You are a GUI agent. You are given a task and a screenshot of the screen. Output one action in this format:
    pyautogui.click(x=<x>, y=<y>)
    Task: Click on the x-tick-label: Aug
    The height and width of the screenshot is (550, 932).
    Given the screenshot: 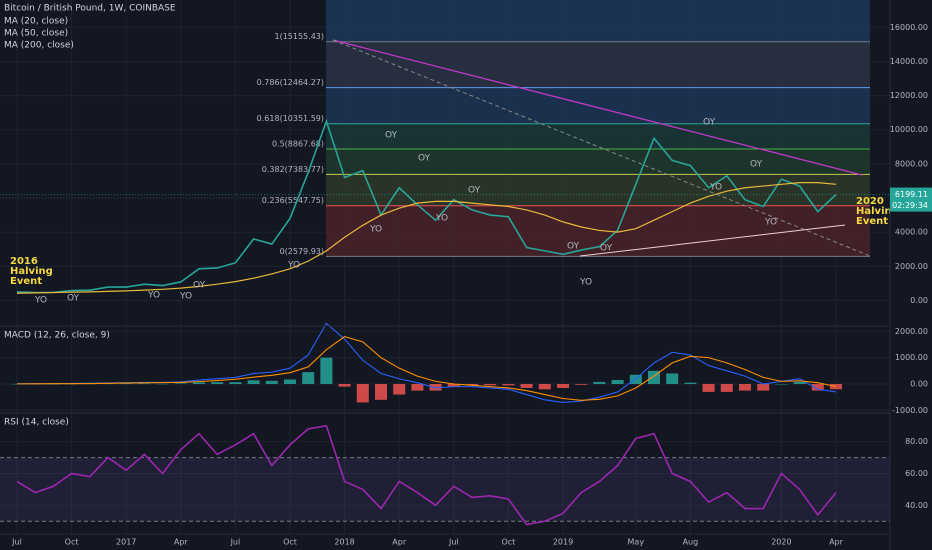 What is the action you would take?
    pyautogui.click(x=691, y=542)
    